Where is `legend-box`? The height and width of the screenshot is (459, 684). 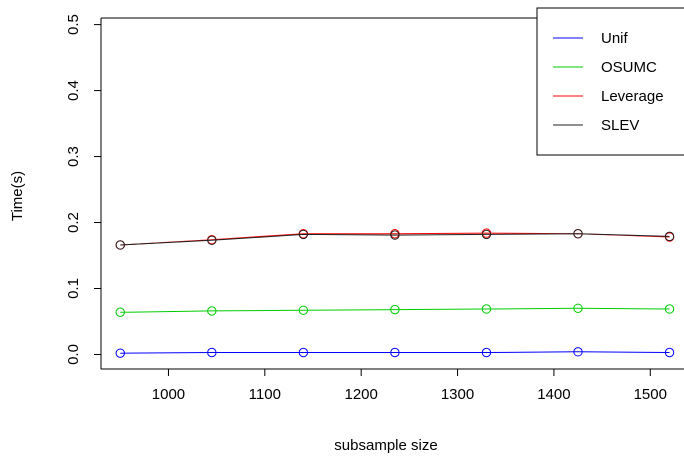
legend-box is located at coordinates (610, 81).